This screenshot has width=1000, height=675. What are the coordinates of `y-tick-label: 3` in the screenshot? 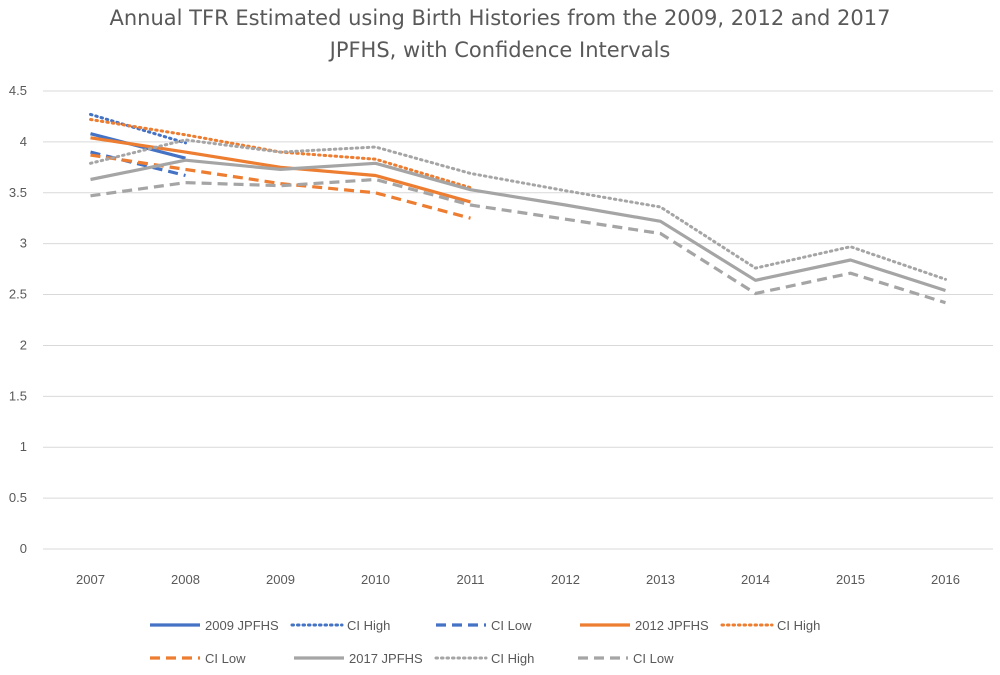 It's located at (23, 243).